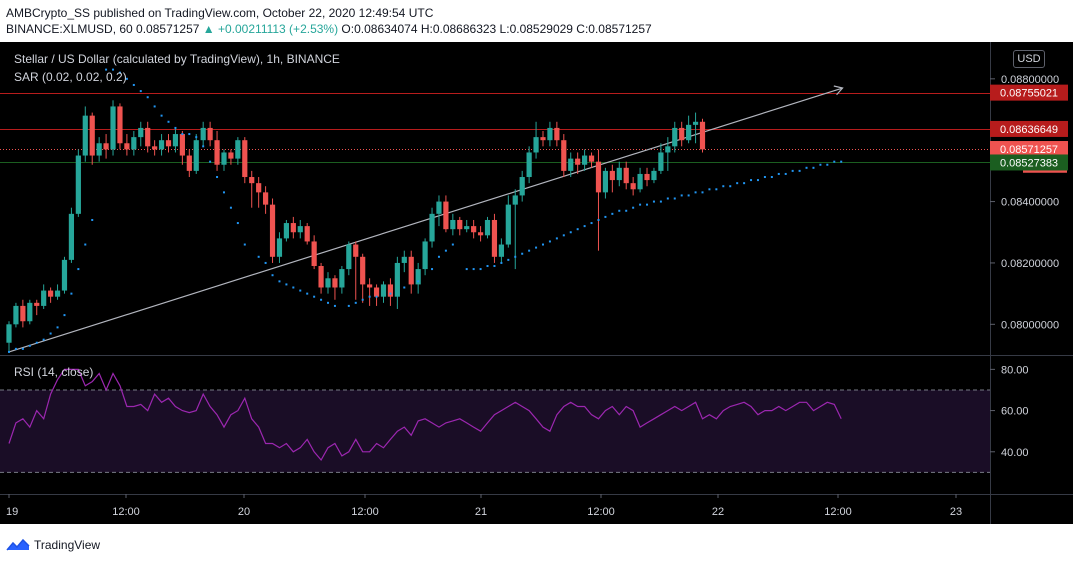 The width and height of the screenshot is (1073, 562). Describe the element at coordinates (481, 512) in the screenshot. I see `time-axis-label: 21` at that location.